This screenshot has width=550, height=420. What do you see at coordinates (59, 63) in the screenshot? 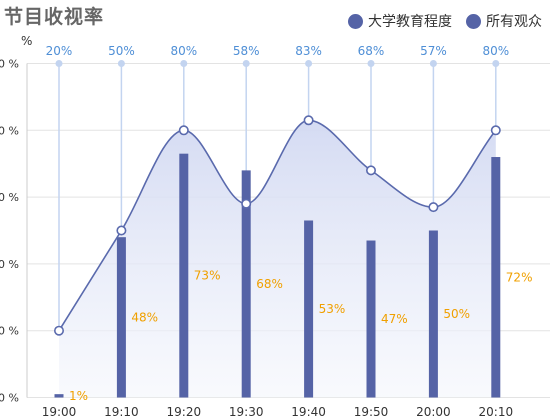
I see `guide-top-dot-19:00` at bounding box center [59, 63].